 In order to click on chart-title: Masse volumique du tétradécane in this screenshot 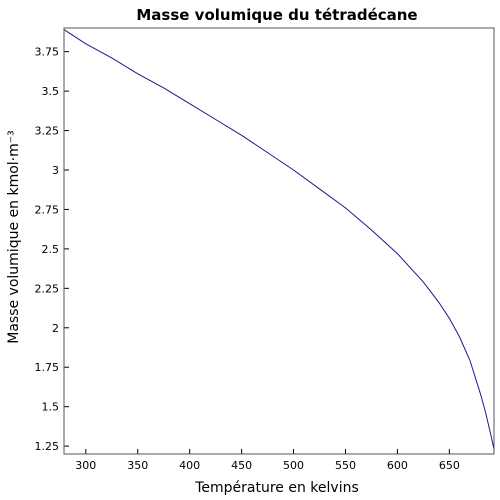, I will do `click(276, 15)`.